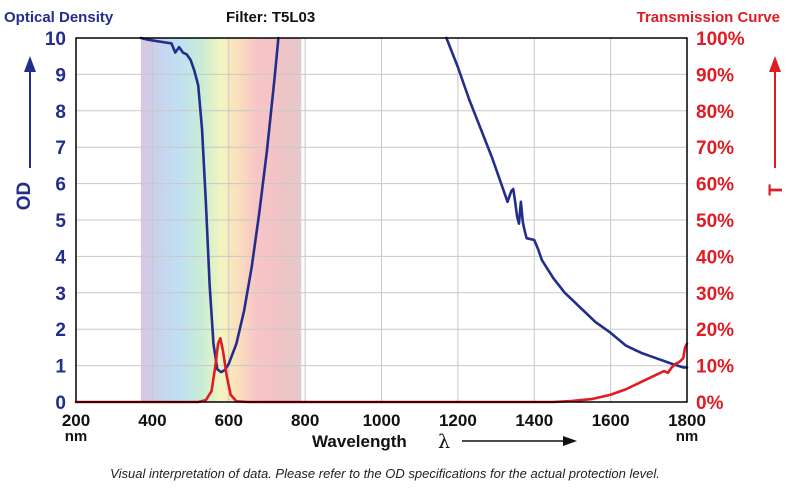 The height and width of the screenshot is (500, 800). What do you see at coordinates (152, 420) in the screenshot?
I see `x-tick-label: 400` at bounding box center [152, 420].